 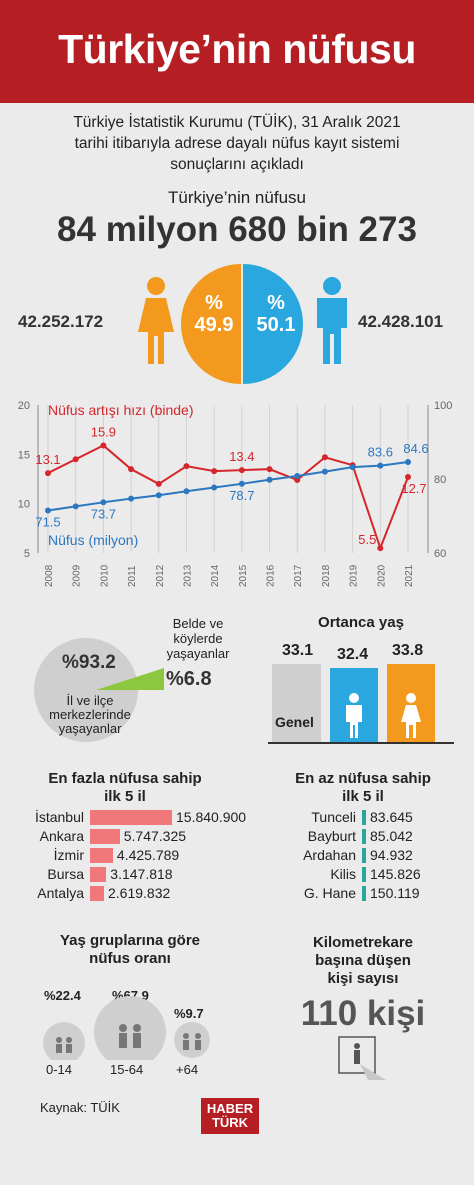 I want to click on x-tick-label: 2020, so click(x=381, y=575).